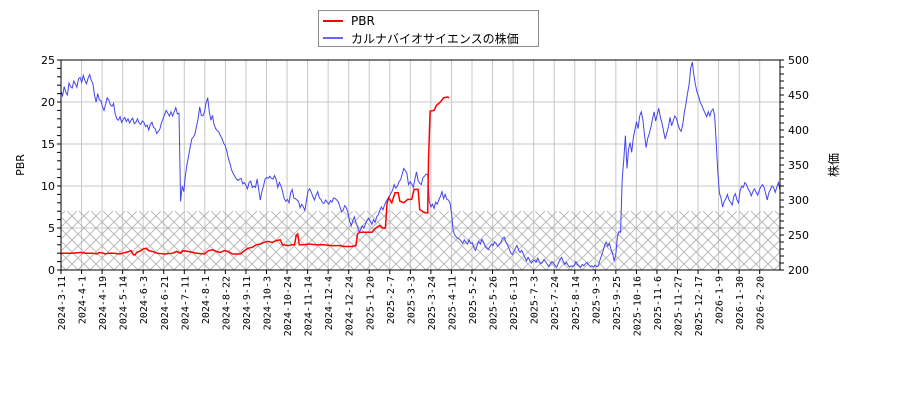 The height and width of the screenshot is (400, 900). Describe the element at coordinates (62, 303) in the screenshot. I see `svg-text: 2024-3-11` at that location.